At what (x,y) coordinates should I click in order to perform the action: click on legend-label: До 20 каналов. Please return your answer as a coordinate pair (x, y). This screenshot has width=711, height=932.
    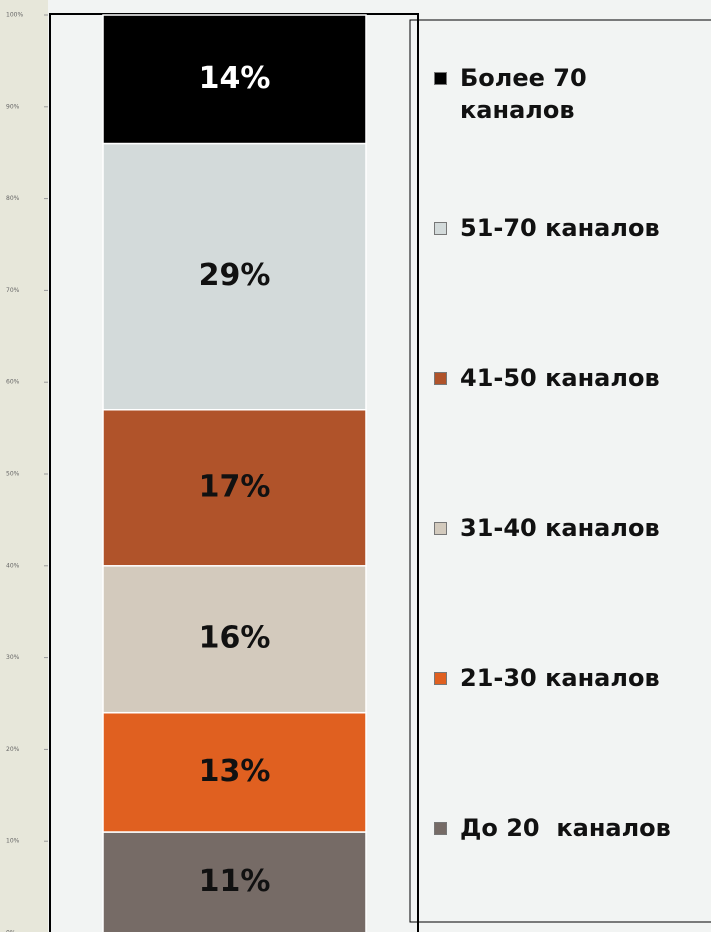
    Looking at the image, I should click on (565, 828).